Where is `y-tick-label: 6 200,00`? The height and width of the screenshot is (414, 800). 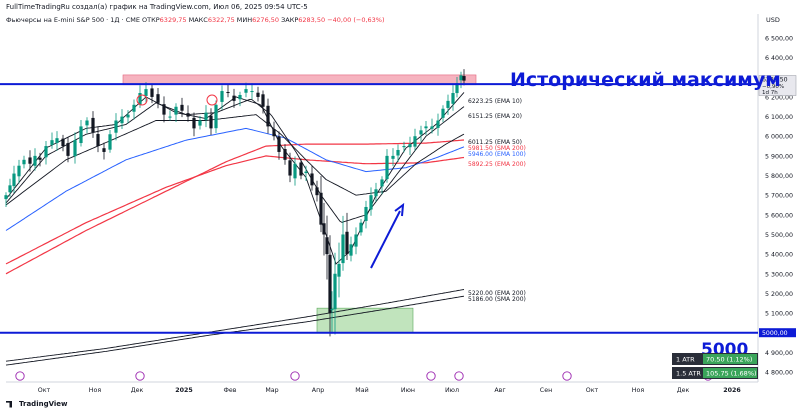
y-tick-label: 6 200,00 is located at coordinates (779, 97).